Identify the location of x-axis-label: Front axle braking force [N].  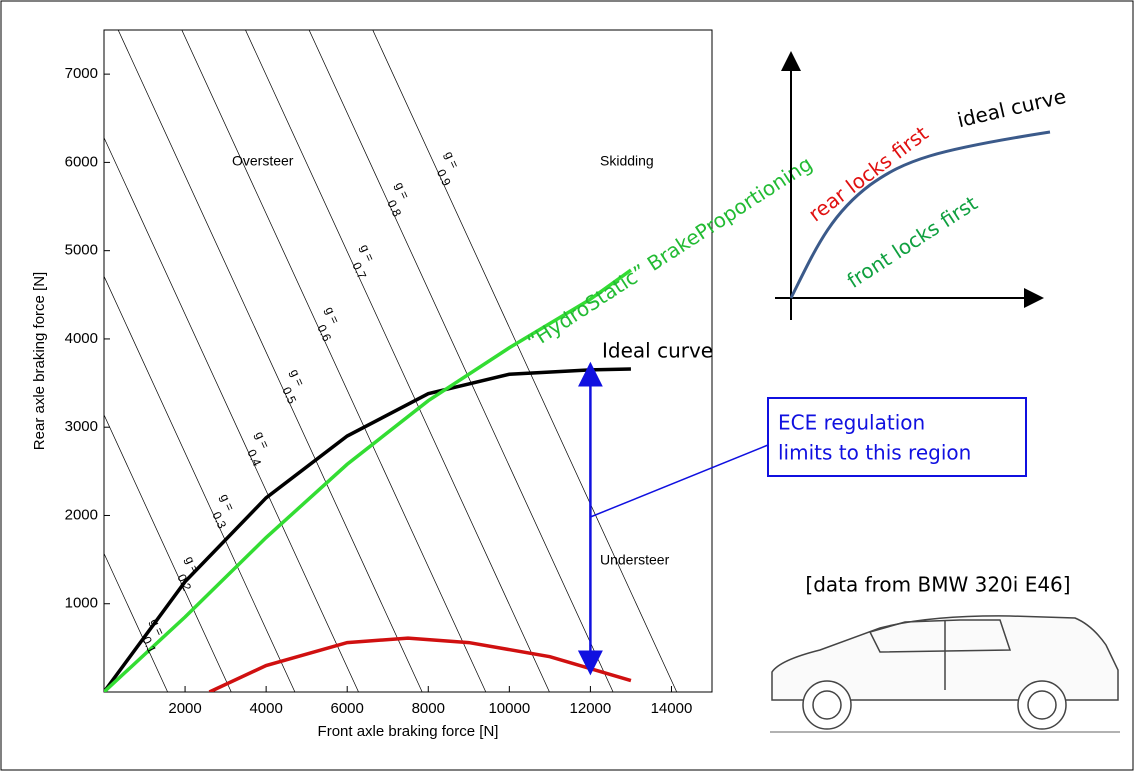
(408, 731).